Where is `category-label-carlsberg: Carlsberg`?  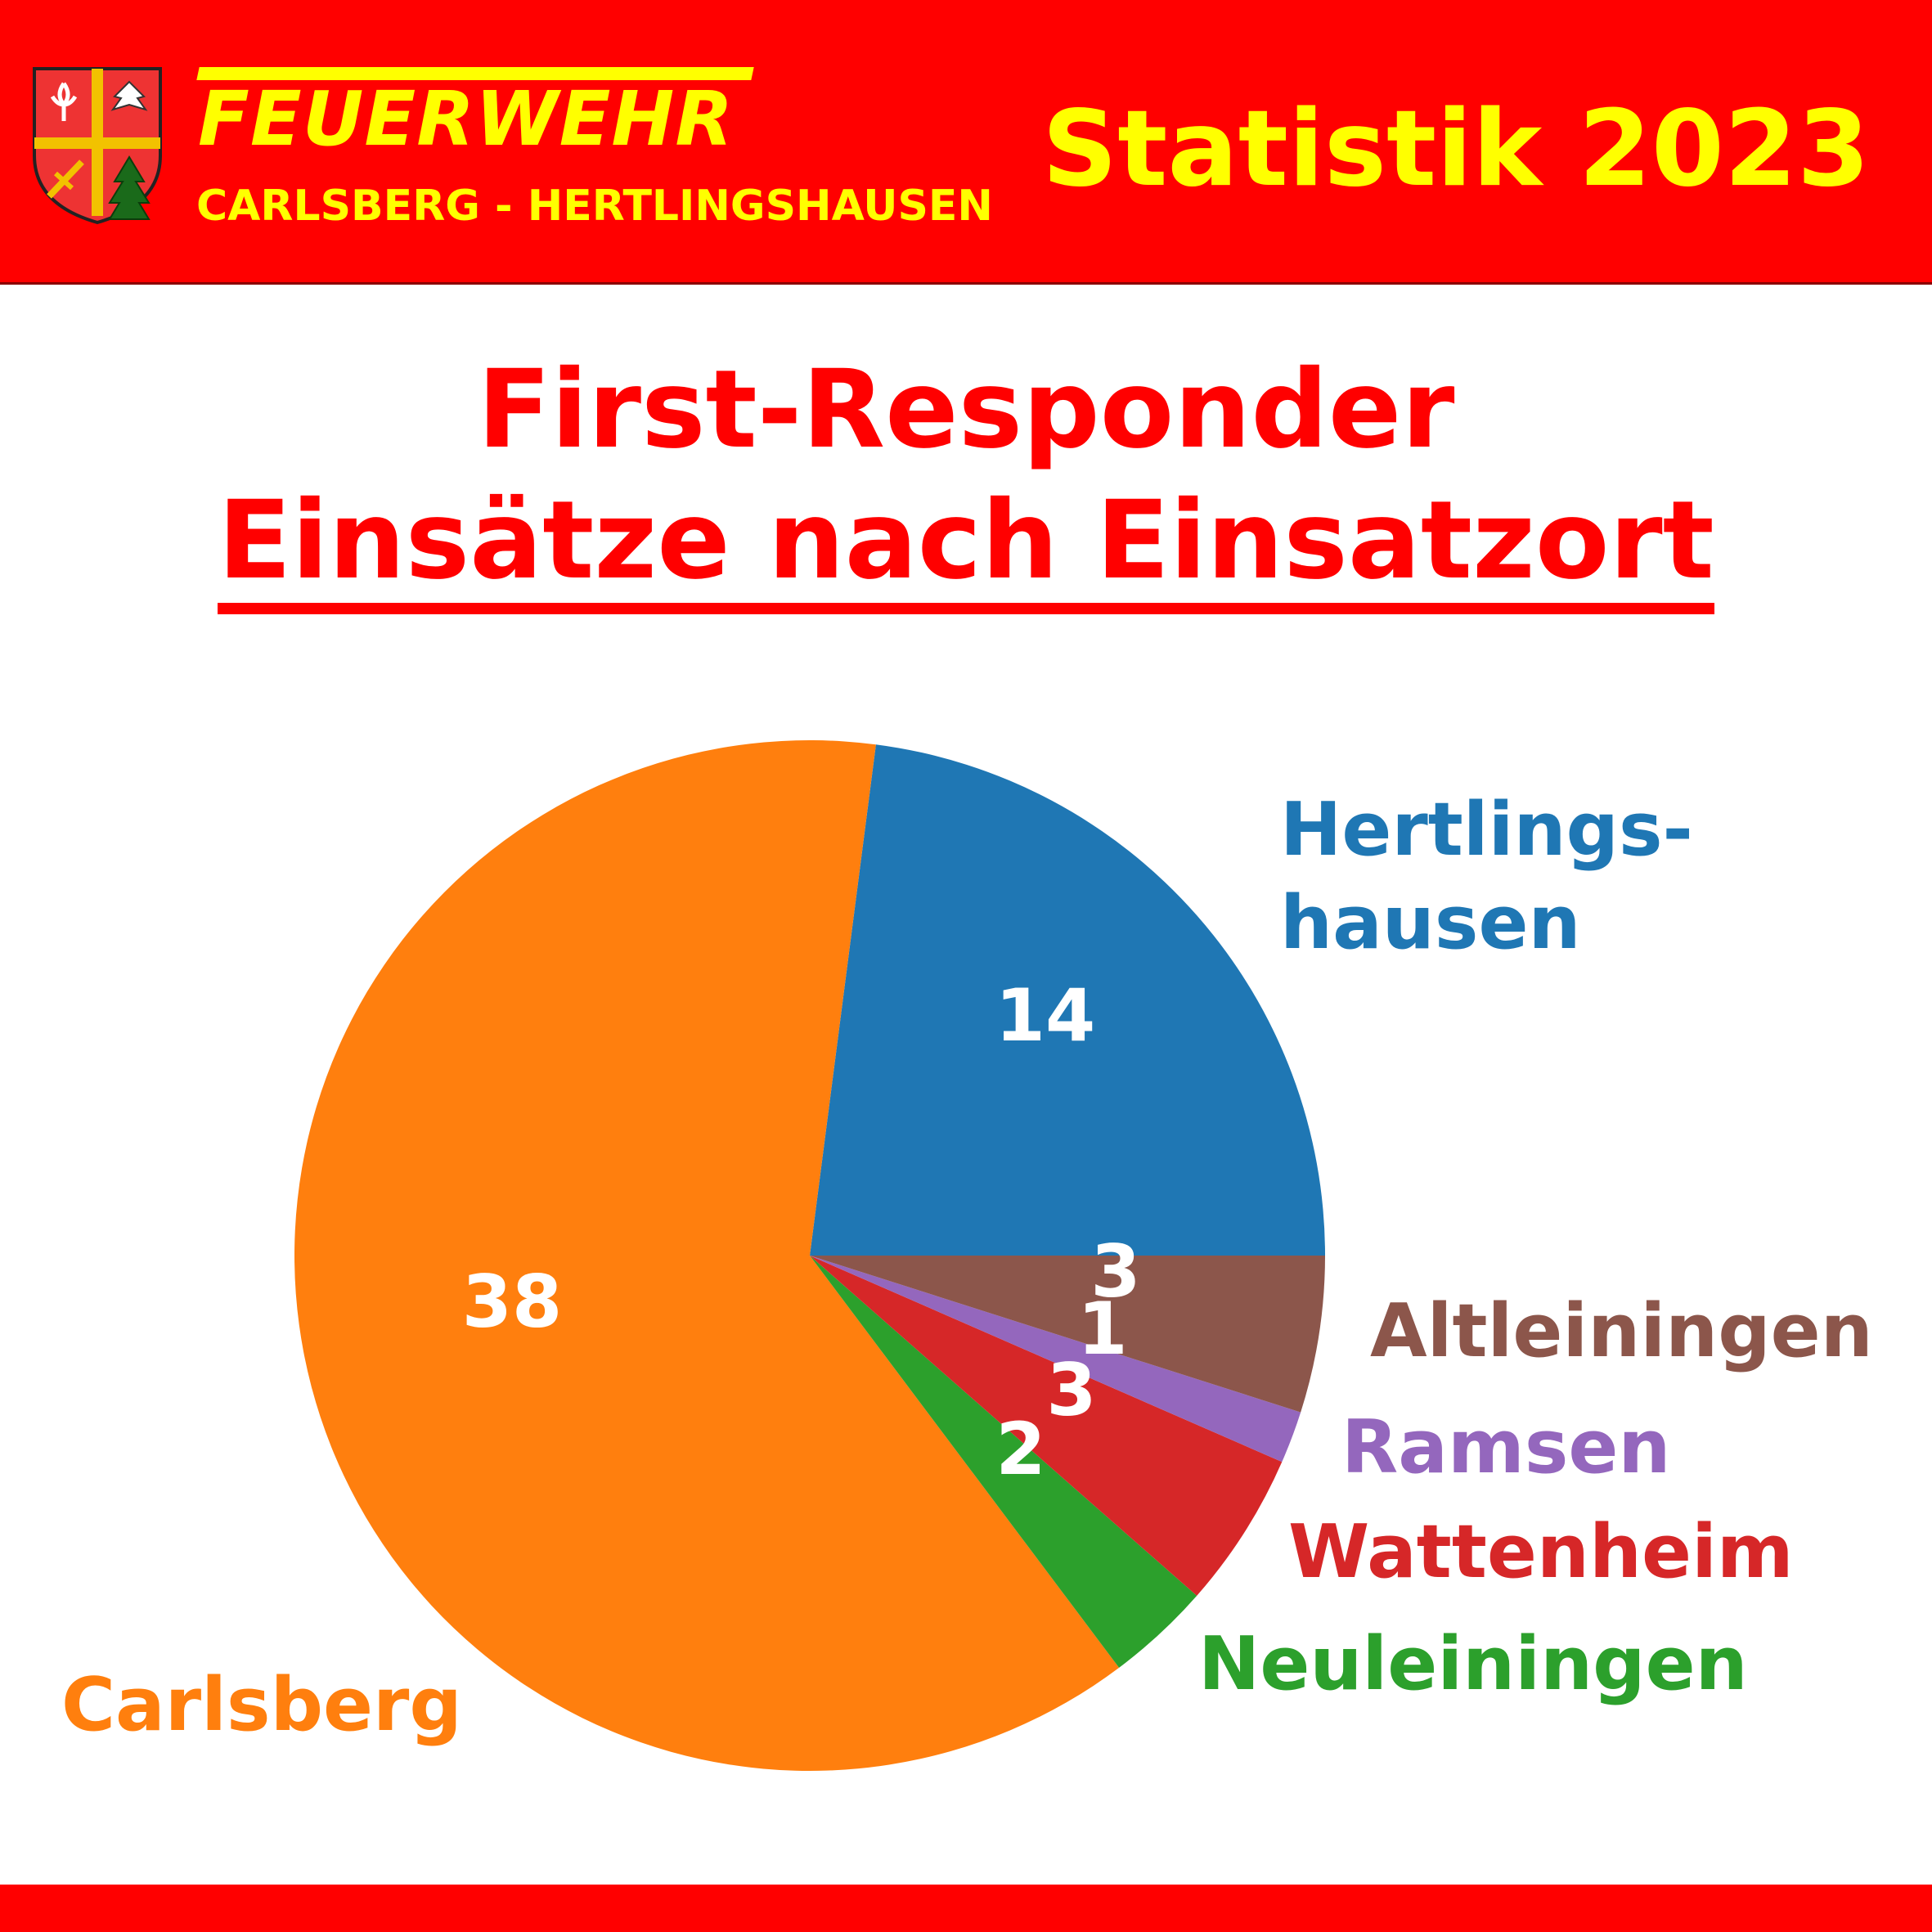 category-label-carlsberg: Carlsberg is located at coordinates (261, 1705).